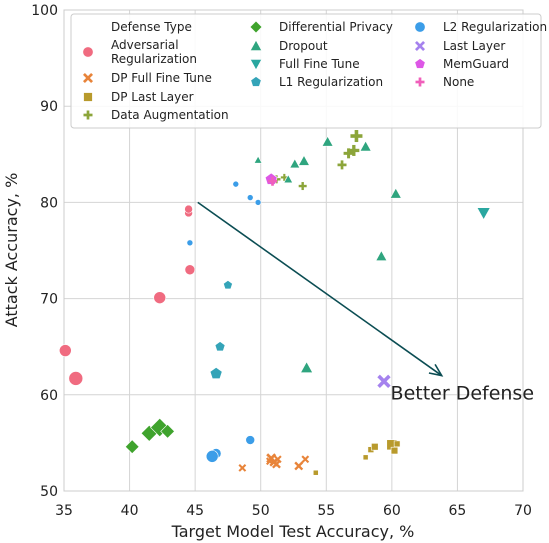 This screenshot has height=543, width=549. I want to click on legend-marker-memguard-shape, so click(420, 63).